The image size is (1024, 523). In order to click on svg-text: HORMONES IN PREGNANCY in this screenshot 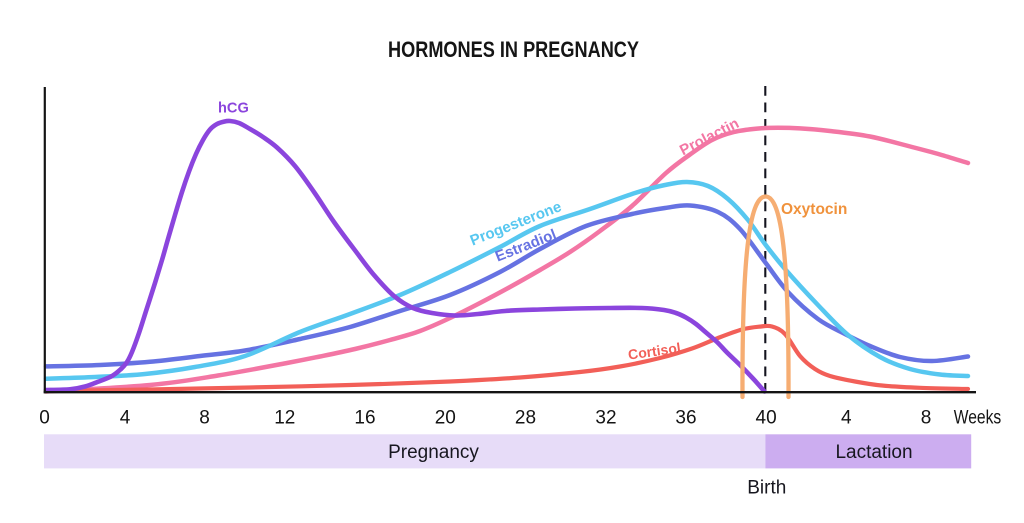, I will do `click(513, 49)`.